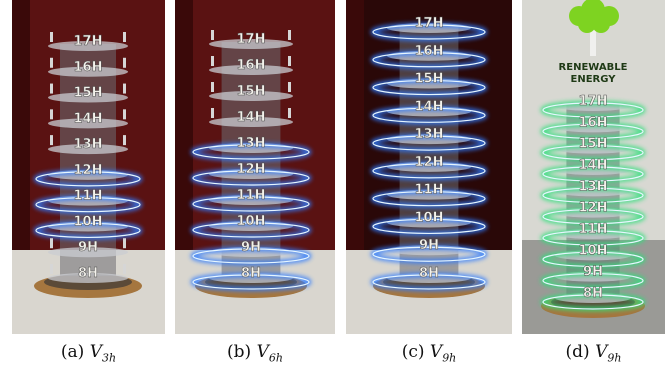 The image size is (665, 371). What do you see at coordinates (275, 358) in the screenshot?
I see `caption-b-sub: 6h` at bounding box center [275, 358].